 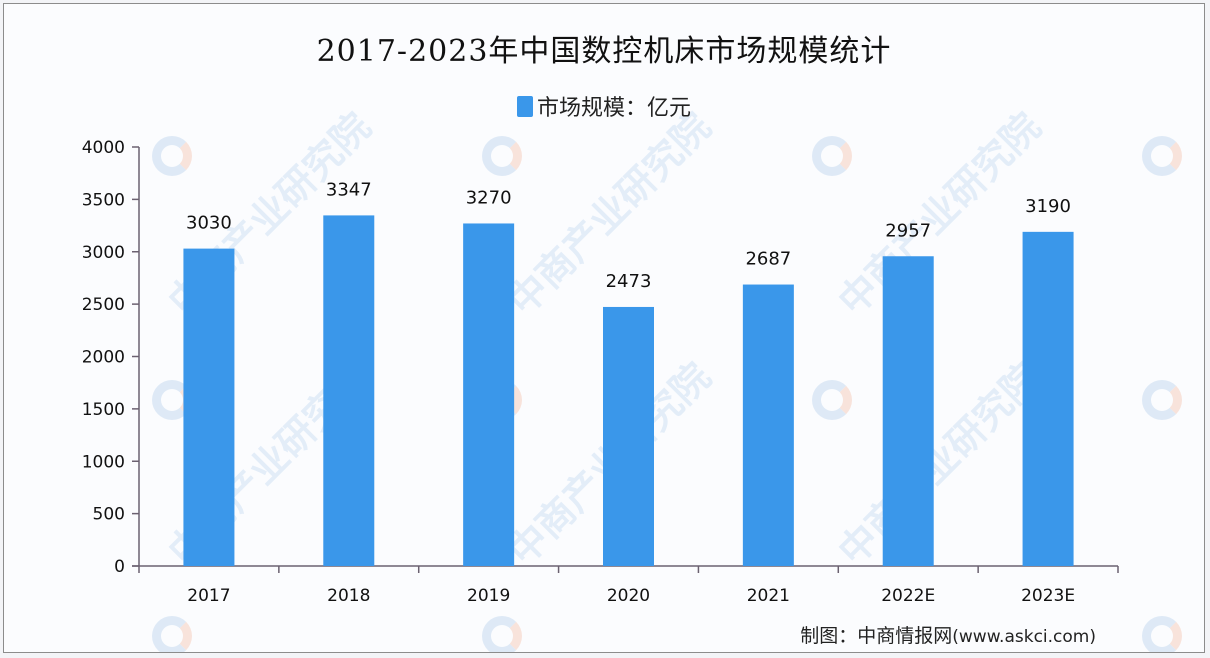 What do you see at coordinates (908, 230) in the screenshot?
I see `data-label: 2957` at bounding box center [908, 230].